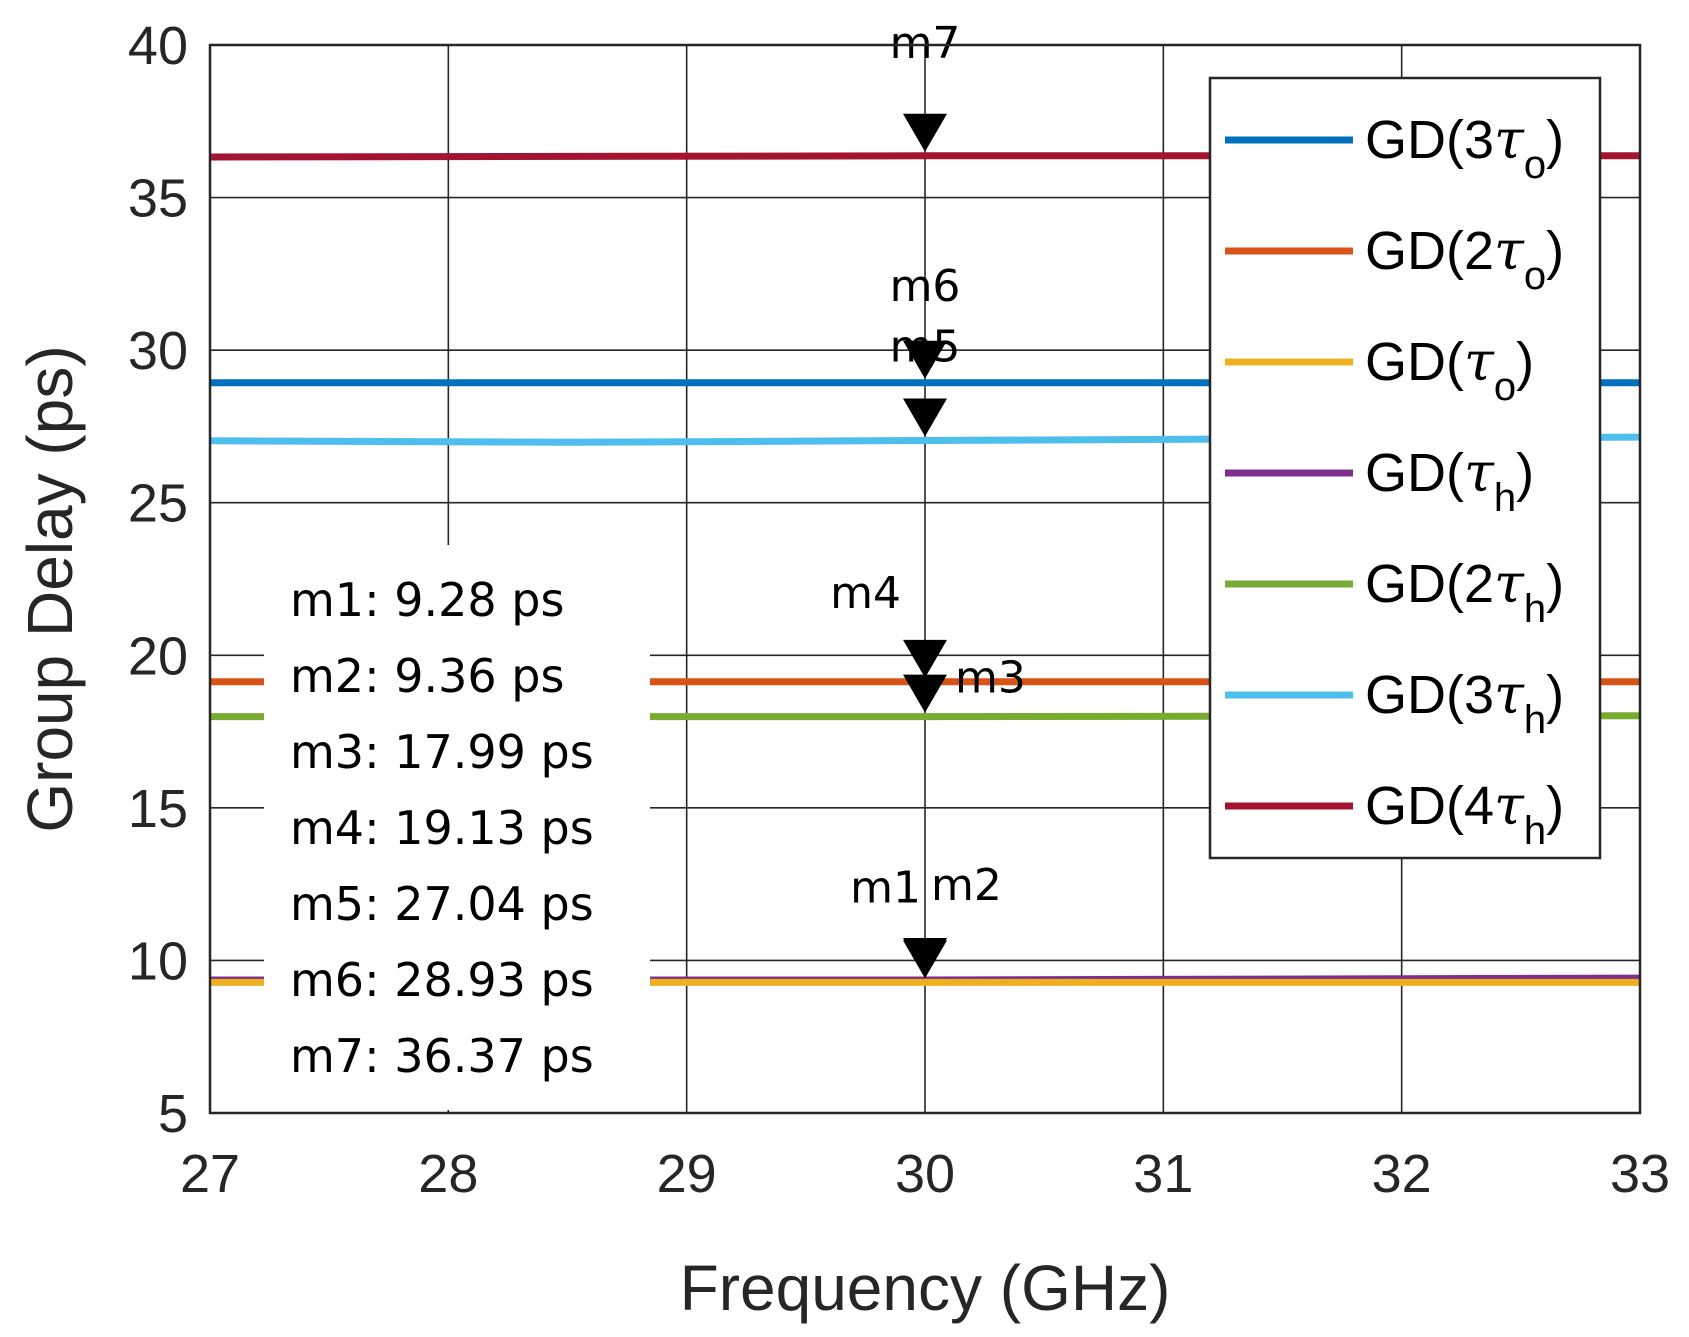  I want to click on marker-label: m1, so click(885, 887).